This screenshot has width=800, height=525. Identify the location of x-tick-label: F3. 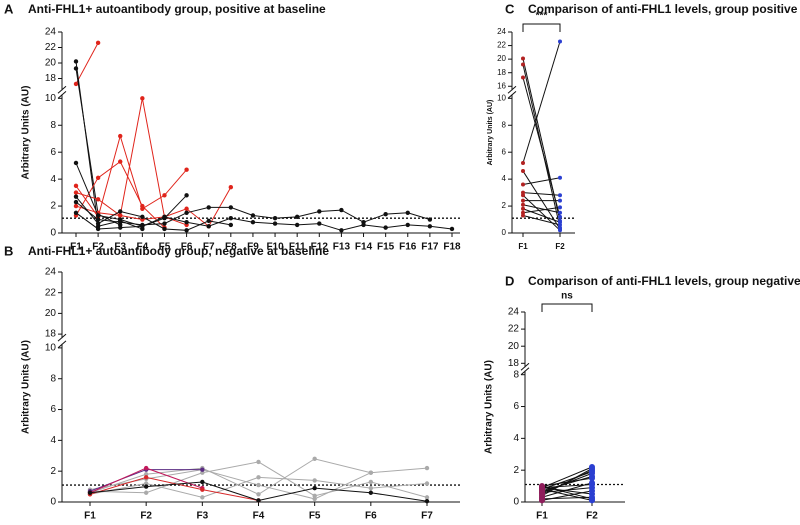
(202, 516).